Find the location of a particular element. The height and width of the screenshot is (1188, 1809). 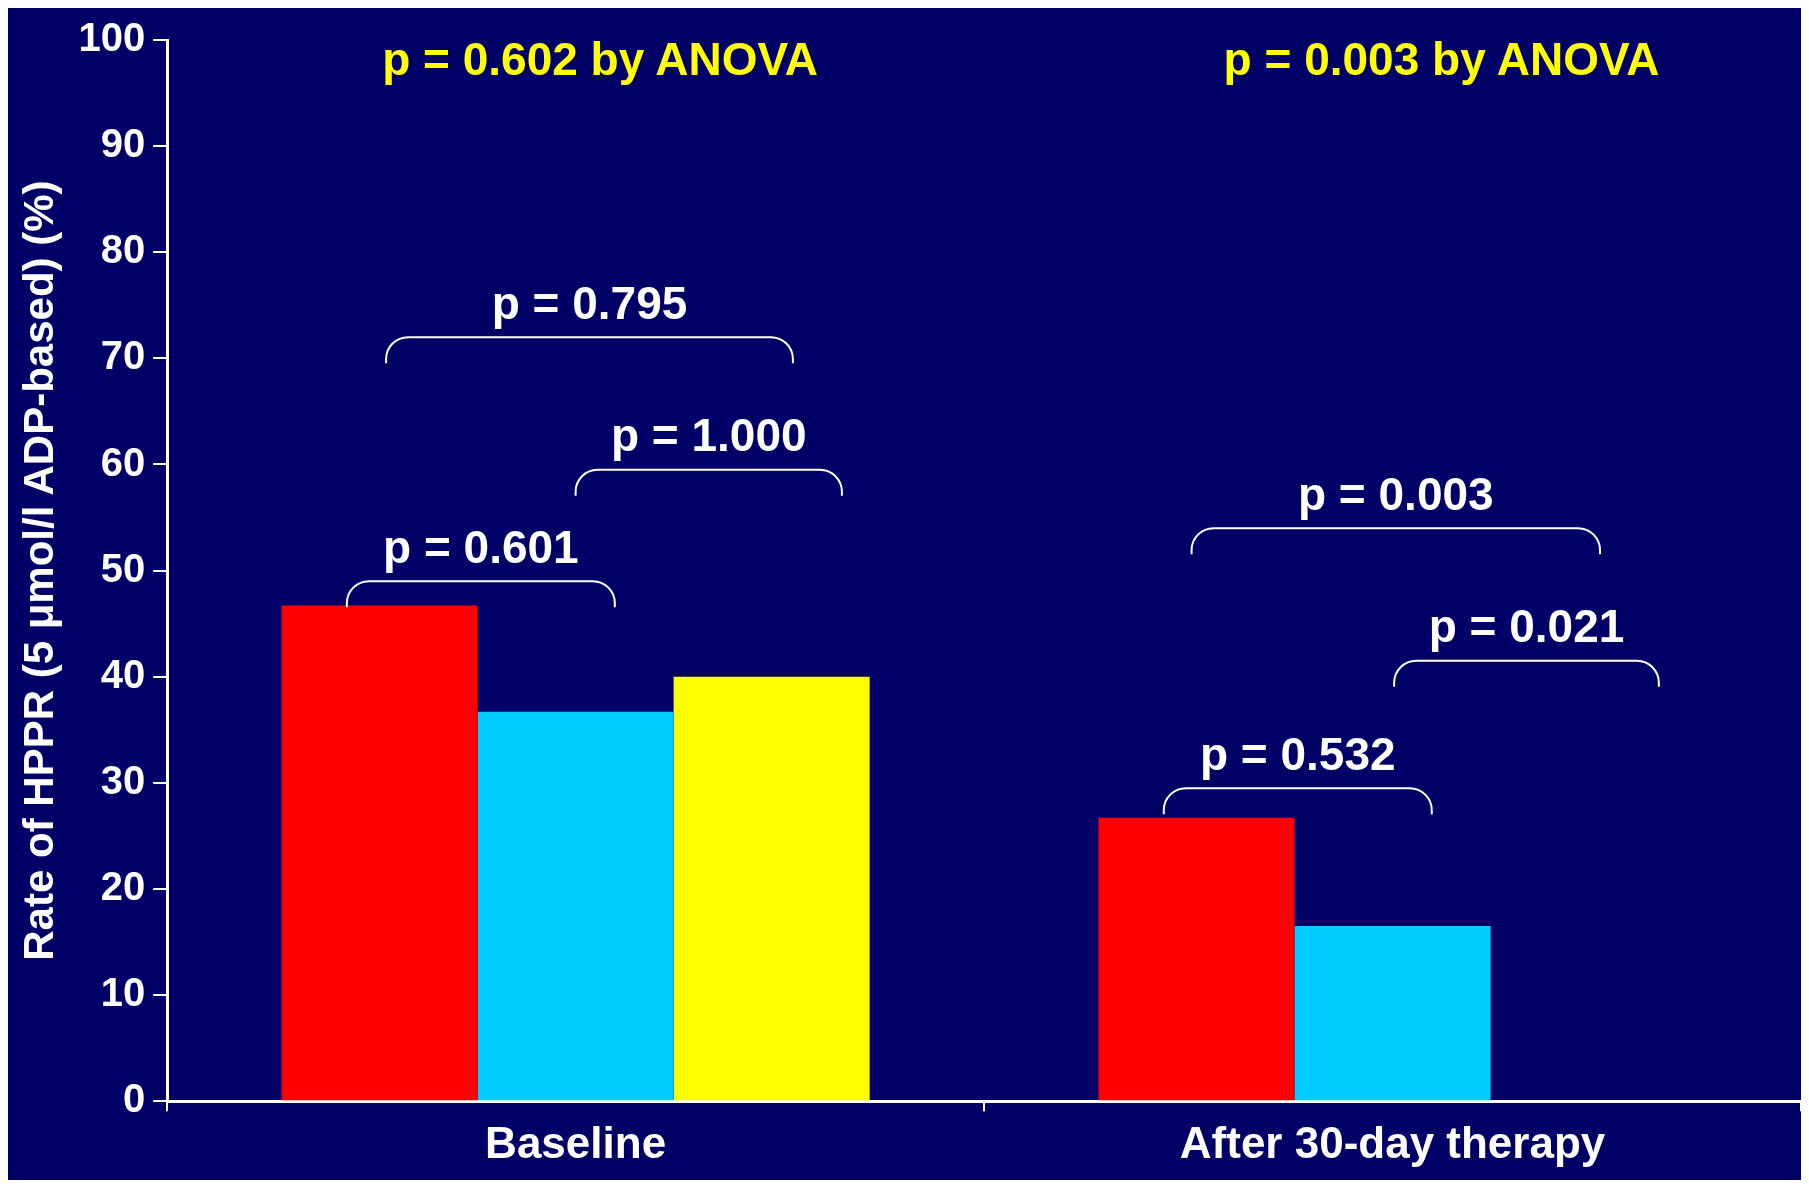

y-tick-label: 90 is located at coordinates (123, 143).